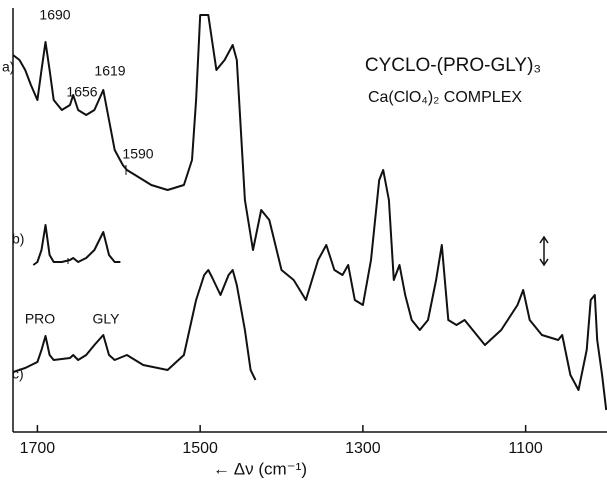 The image size is (607, 485). Describe the element at coordinates (260, 468) in the screenshot. I see `x-axis-label: ← Δν (cm⁻¹)` at that location.